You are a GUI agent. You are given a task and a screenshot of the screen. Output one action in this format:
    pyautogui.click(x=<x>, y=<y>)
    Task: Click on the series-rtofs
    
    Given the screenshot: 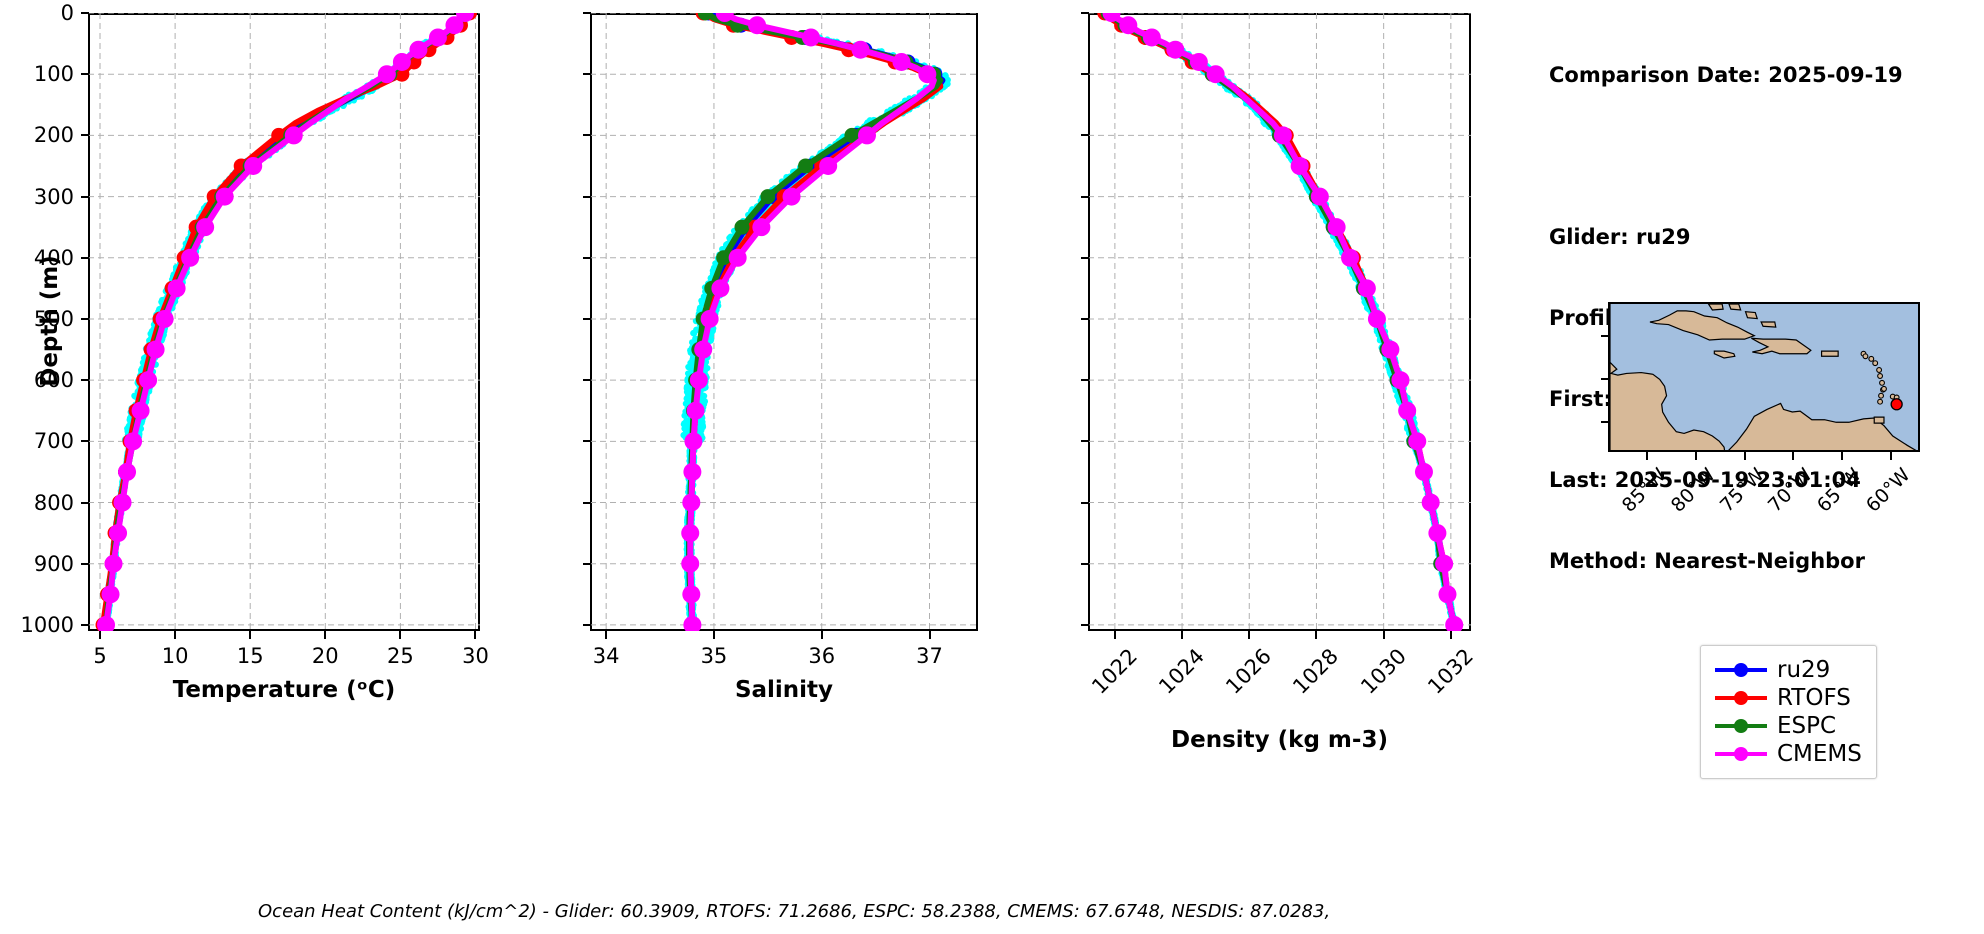 What is the action you would take?
    pyautogui.click(x=1279, y=322)
    